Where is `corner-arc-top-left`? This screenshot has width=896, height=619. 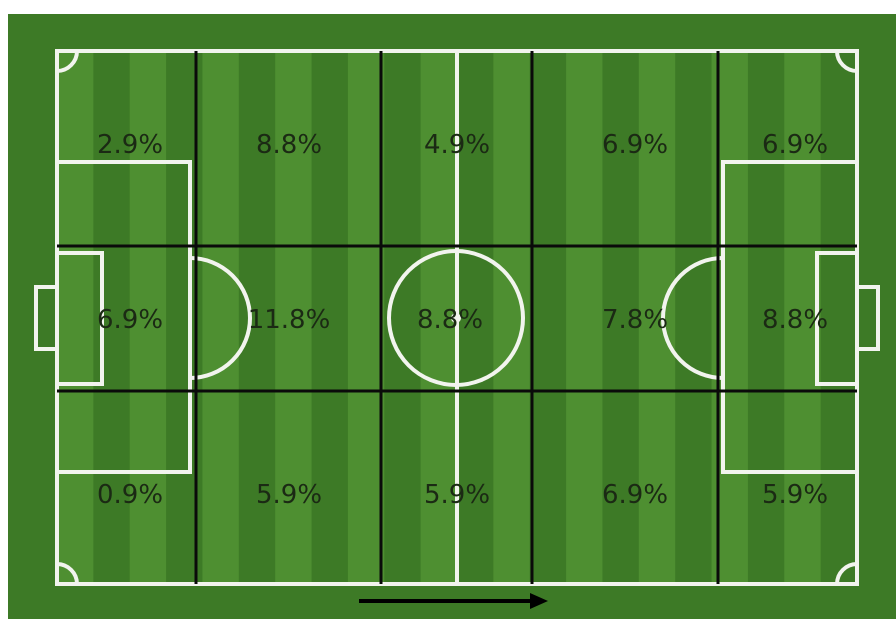
corner-arc-top-left is located at coordinates (67, 61).